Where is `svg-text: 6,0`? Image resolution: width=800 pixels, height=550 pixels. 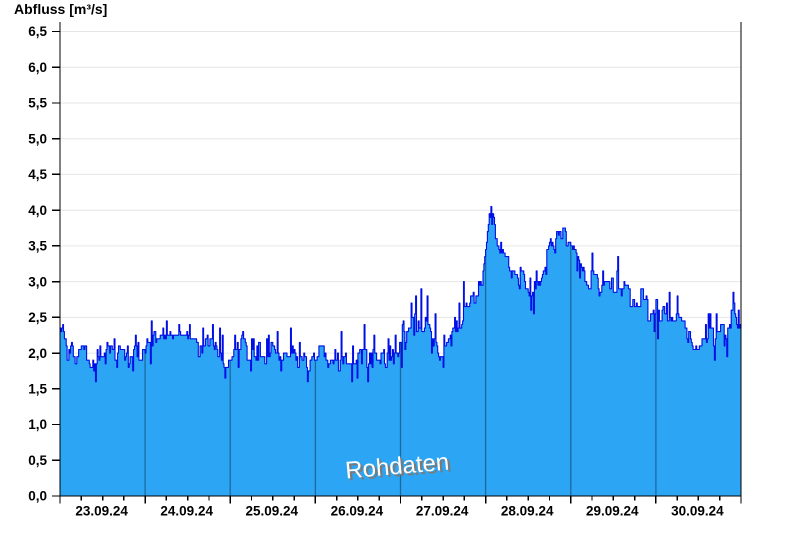 svg-text: 6,0 is located at coordinates (37, 67).